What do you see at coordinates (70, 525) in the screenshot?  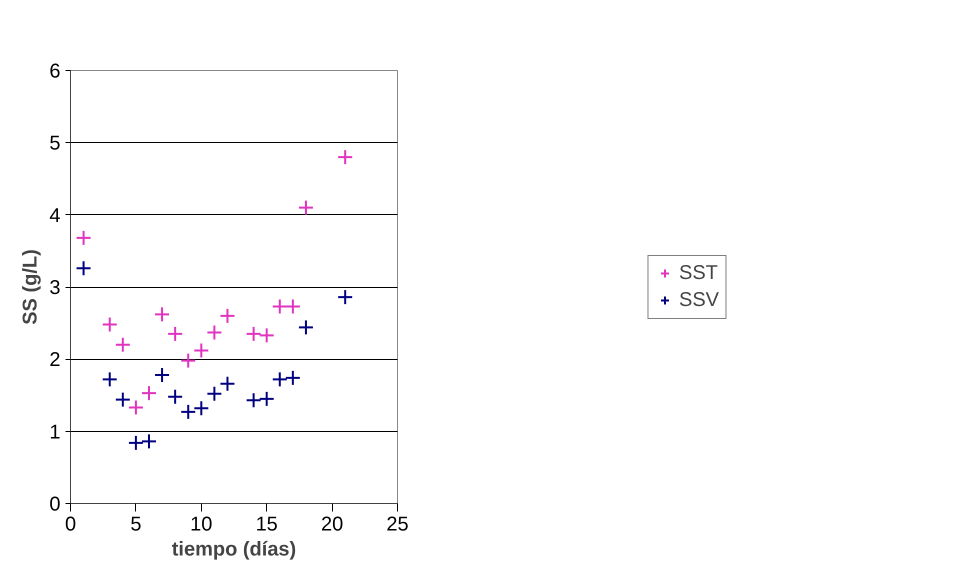 I see `x-tick-label: 0` at bounding box center [70, 525].